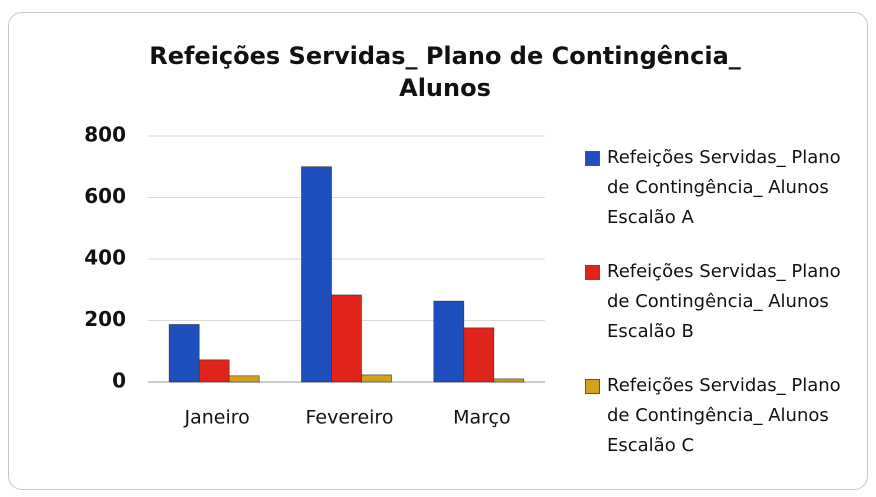 The height and width of the screenshot is (497, 876). I want to click on y-tick-label: 800, so click(105, 135).